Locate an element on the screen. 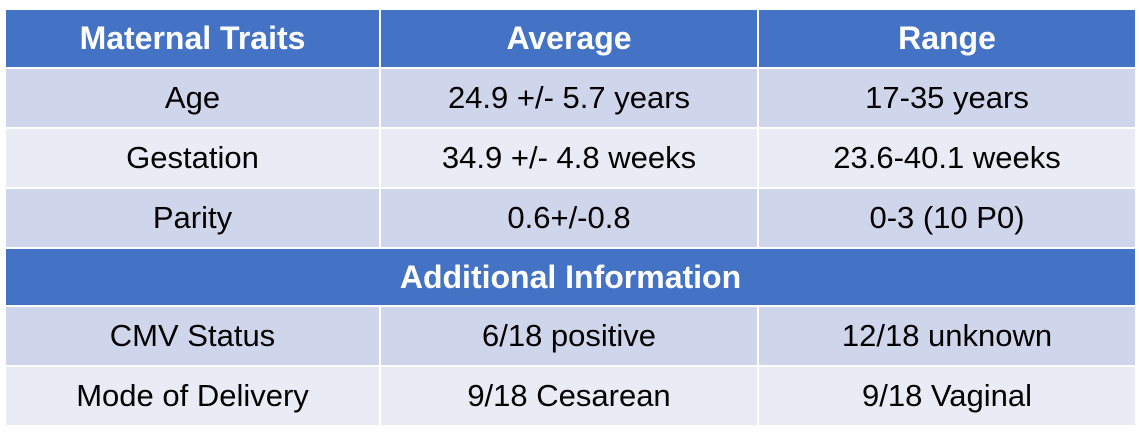  table-row: Parity 0.6+/-0.8 0-3 (10 P0) is located at coordinates (570, 218).